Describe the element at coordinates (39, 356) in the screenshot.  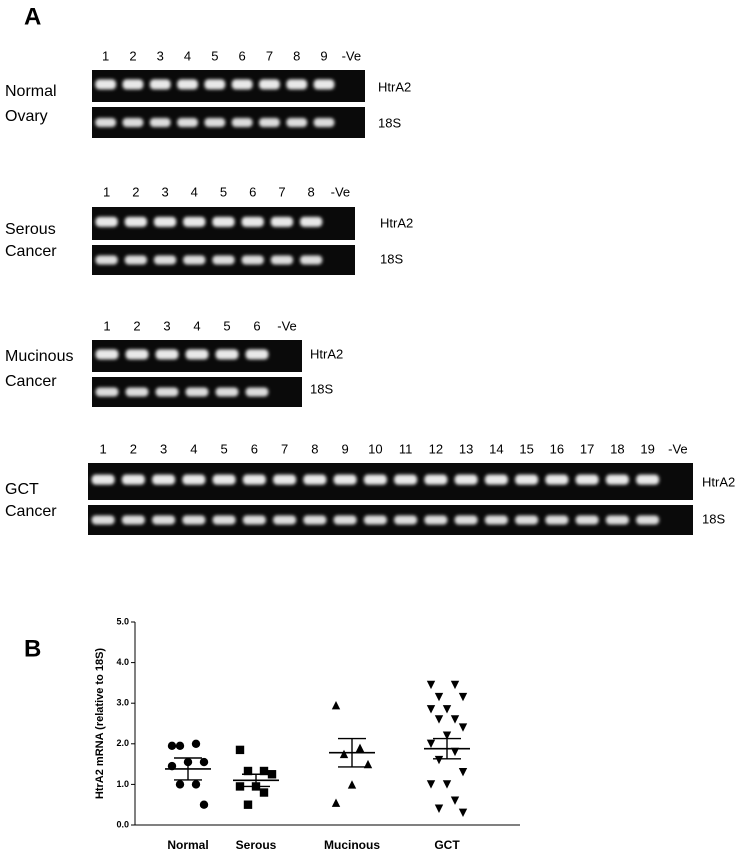
I see `sample-label: Mucinous` at that location.